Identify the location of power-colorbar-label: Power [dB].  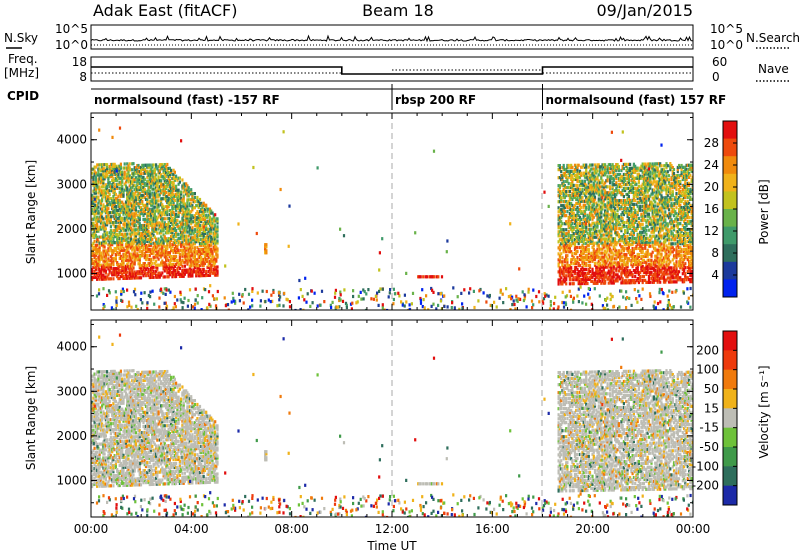
(764, 211).